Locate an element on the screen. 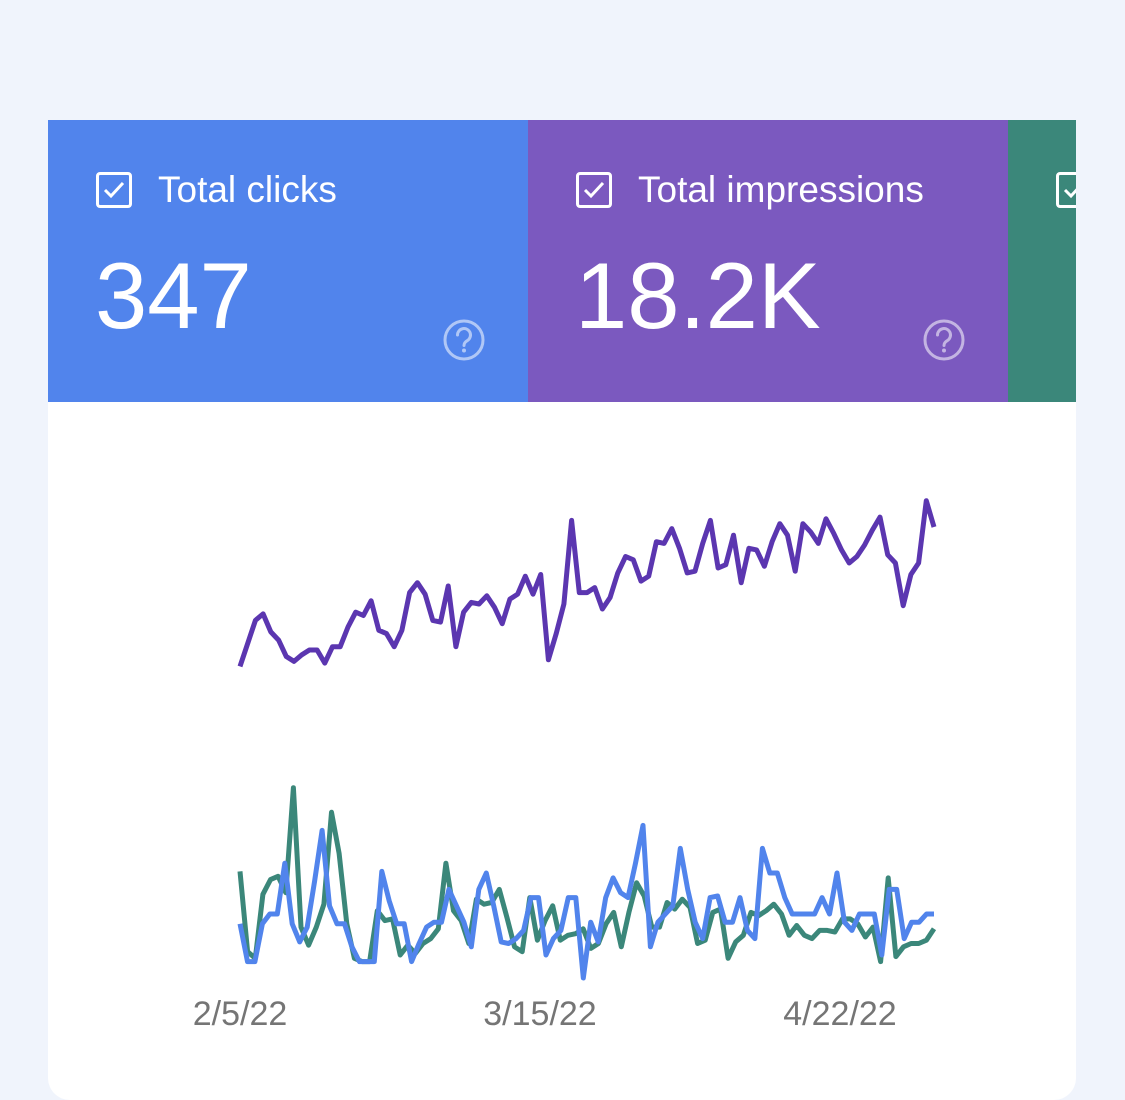 The image size is (1125, 1100). metric-value: 18.2K is located at coordinates (698, 295).